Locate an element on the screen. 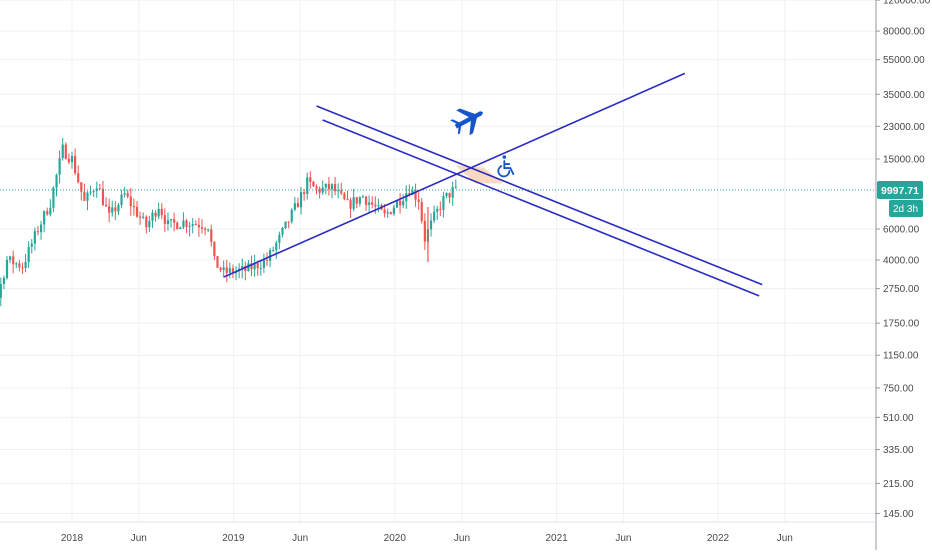  icons is located at coordinates (481, 139).